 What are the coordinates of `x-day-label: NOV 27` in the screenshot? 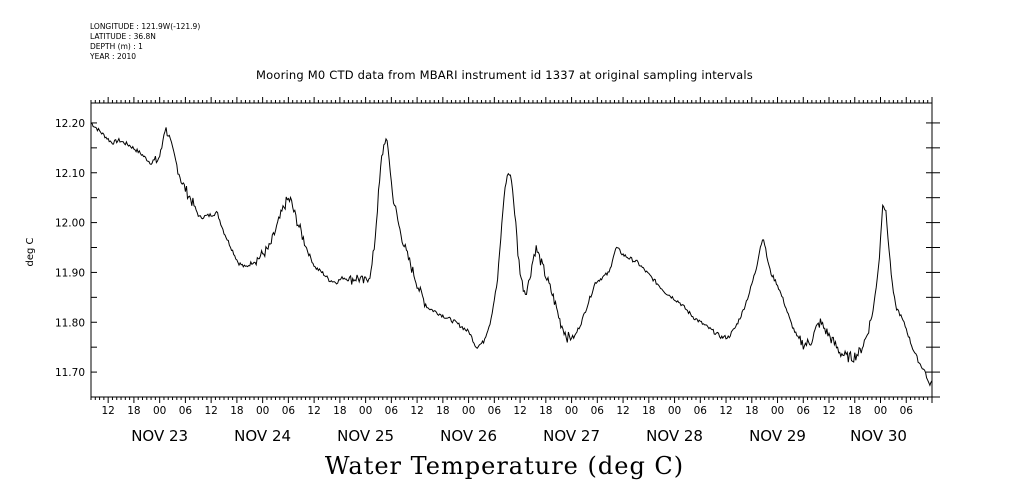 It's located at (571, 436).